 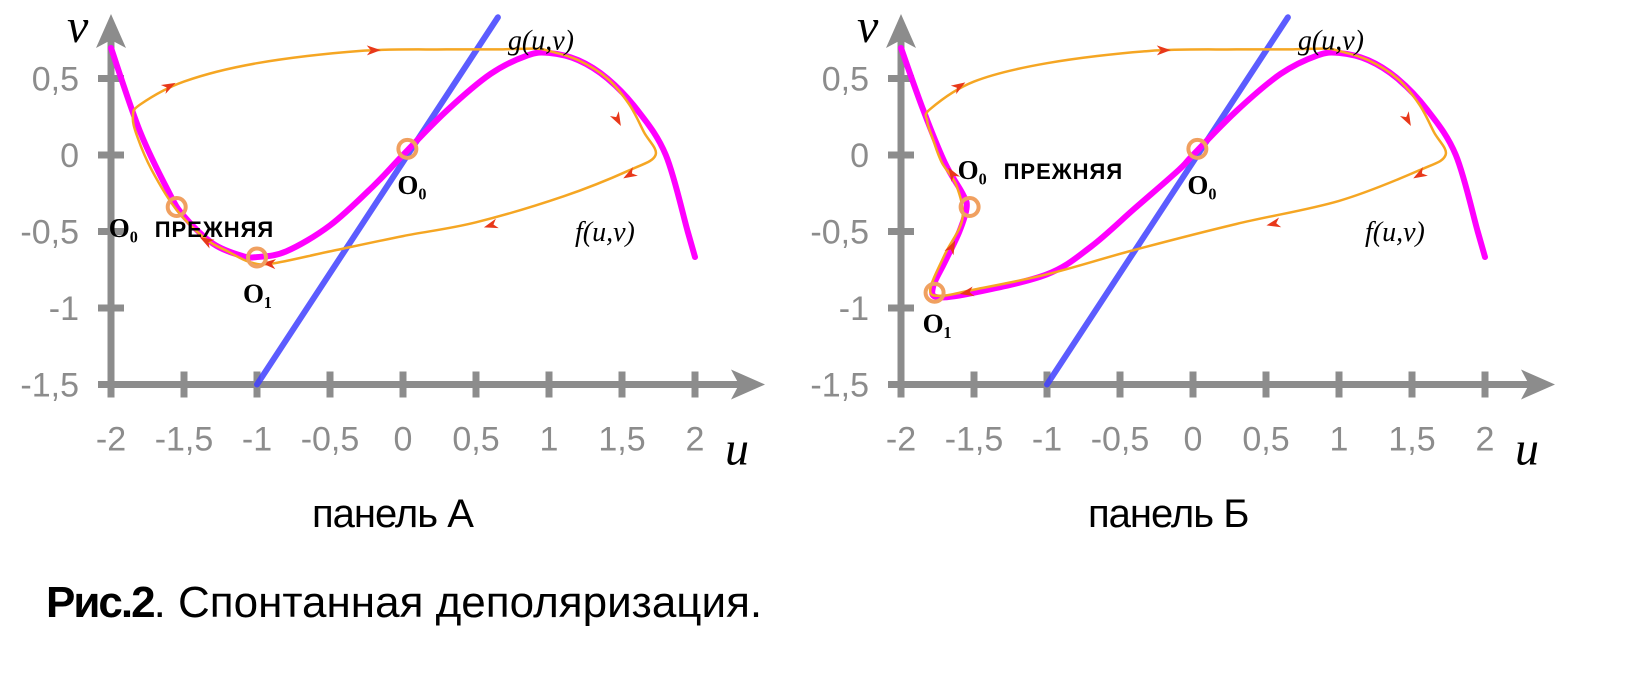 What do you see at coordinates (458, 602) in the screenshot?
I see `figure-title: . Спонтанная деполяризация.` at bounding box center [458, 602].